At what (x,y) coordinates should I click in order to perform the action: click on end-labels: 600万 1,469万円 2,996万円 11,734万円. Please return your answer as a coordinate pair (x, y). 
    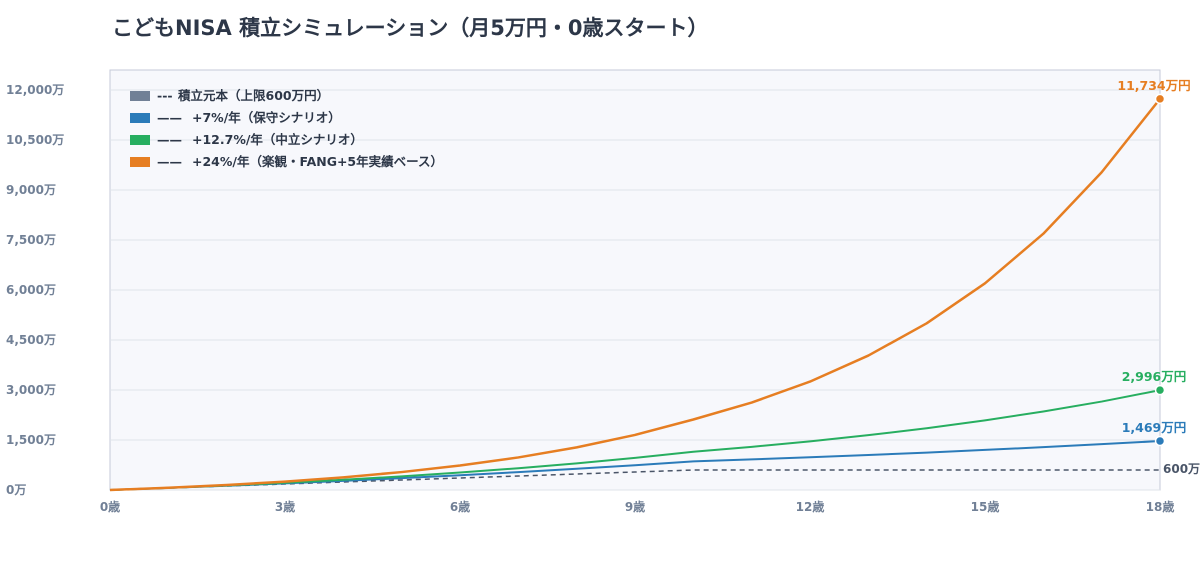
    Looking at the image, I should click on (1158, 277).